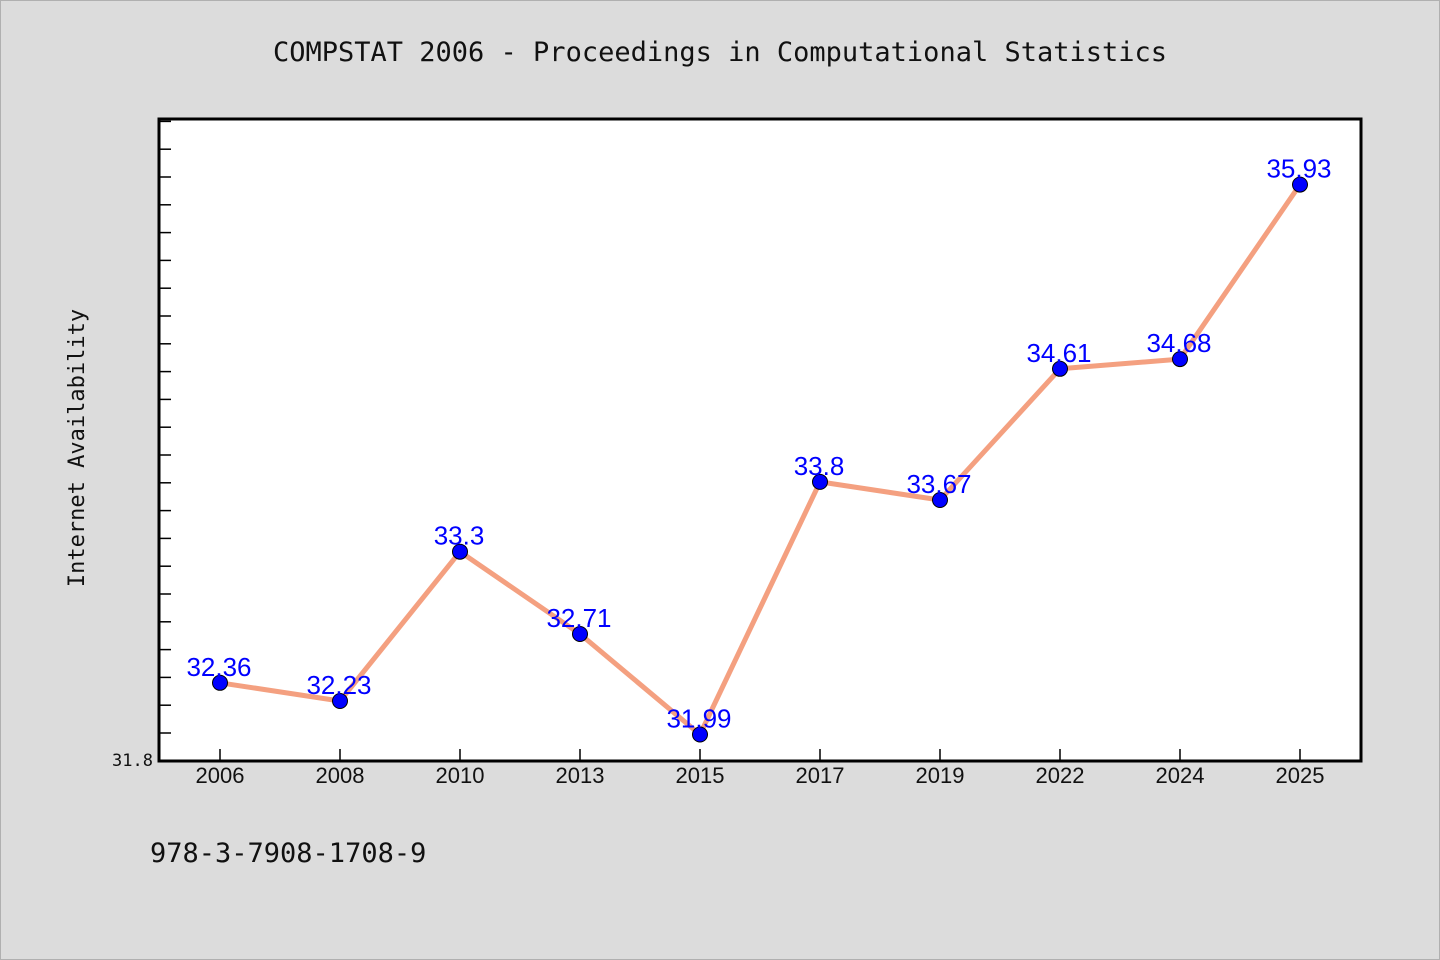 The image size is (1440, 960). I want to click on data-label: 34.68, so click(1178, 343).